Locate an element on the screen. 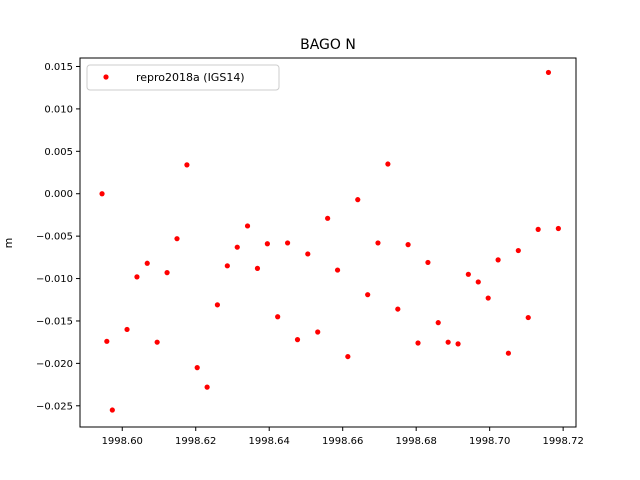 The width and height of the screenshot is (640, 480). y-tick-label: 0.010 is located at coordinates (58, 109).